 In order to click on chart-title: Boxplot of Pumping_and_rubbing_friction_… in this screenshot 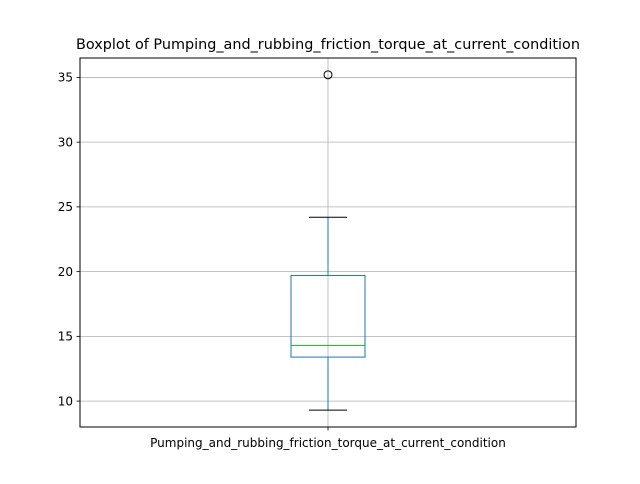, I will do `click(328, 45)`.